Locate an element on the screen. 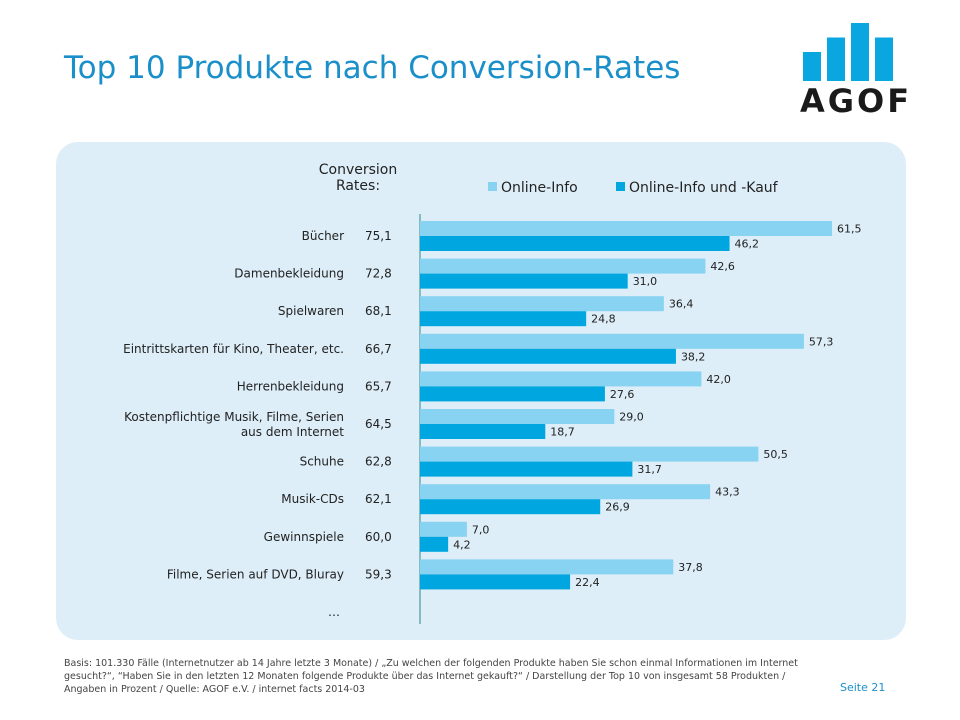 The width and height of the screenshot is (960, 720). conversion-rate-label: 65,7 is located at coordinates (378, 386).